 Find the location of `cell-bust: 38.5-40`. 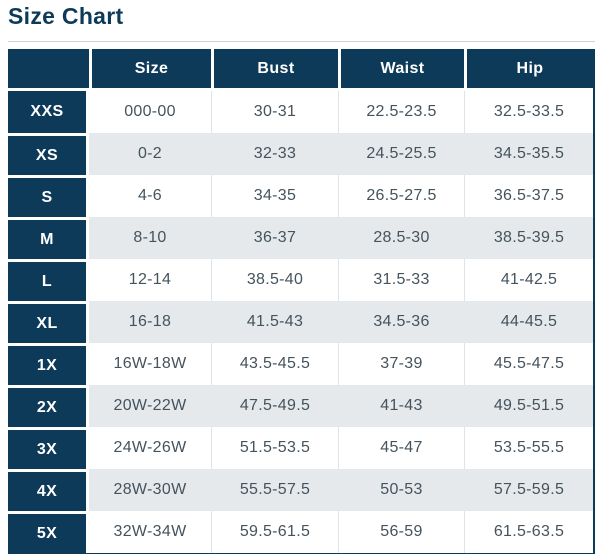

cell-bust: 38.5-40 is located at coordinates (274, 280).